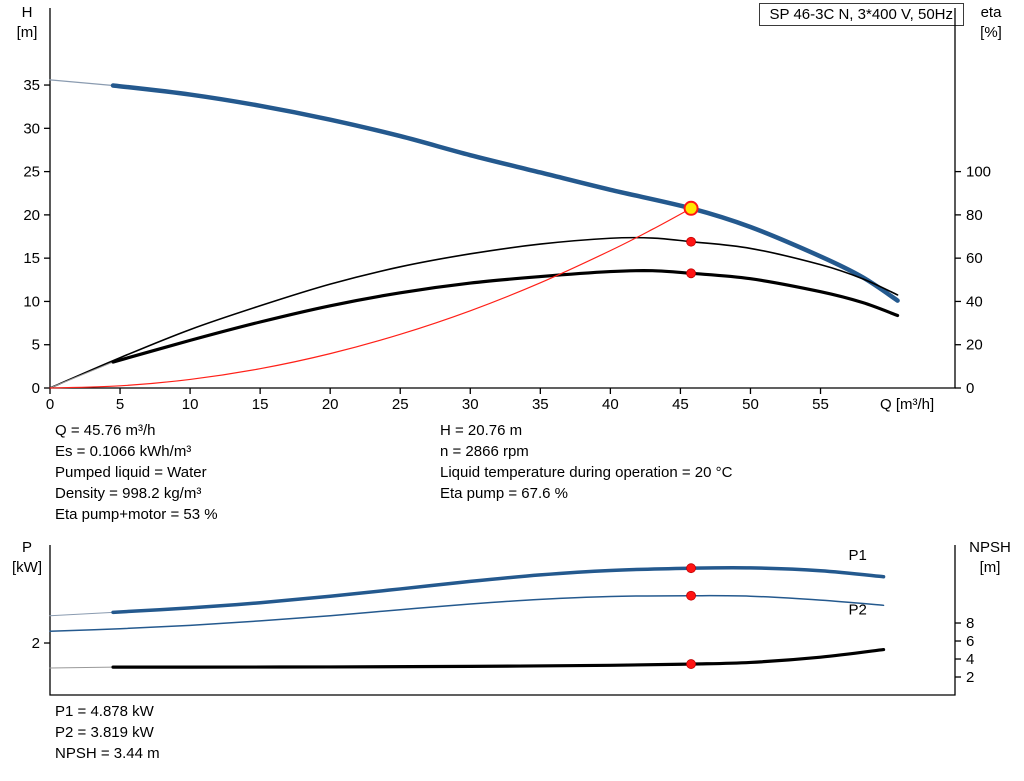 The height and width of the screenshot is (781, 1024). Describe the element at coordinates (481, 430) in the screenshot. I see `duty-h: H = 20.76 m` at that location.